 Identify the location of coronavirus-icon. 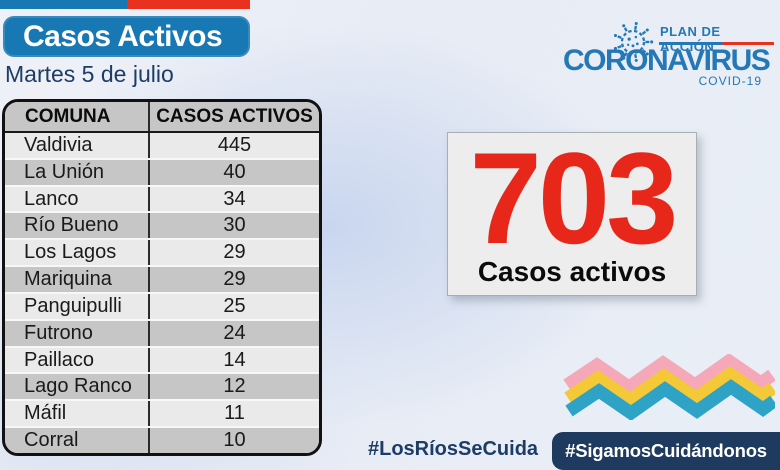
(633, 42).